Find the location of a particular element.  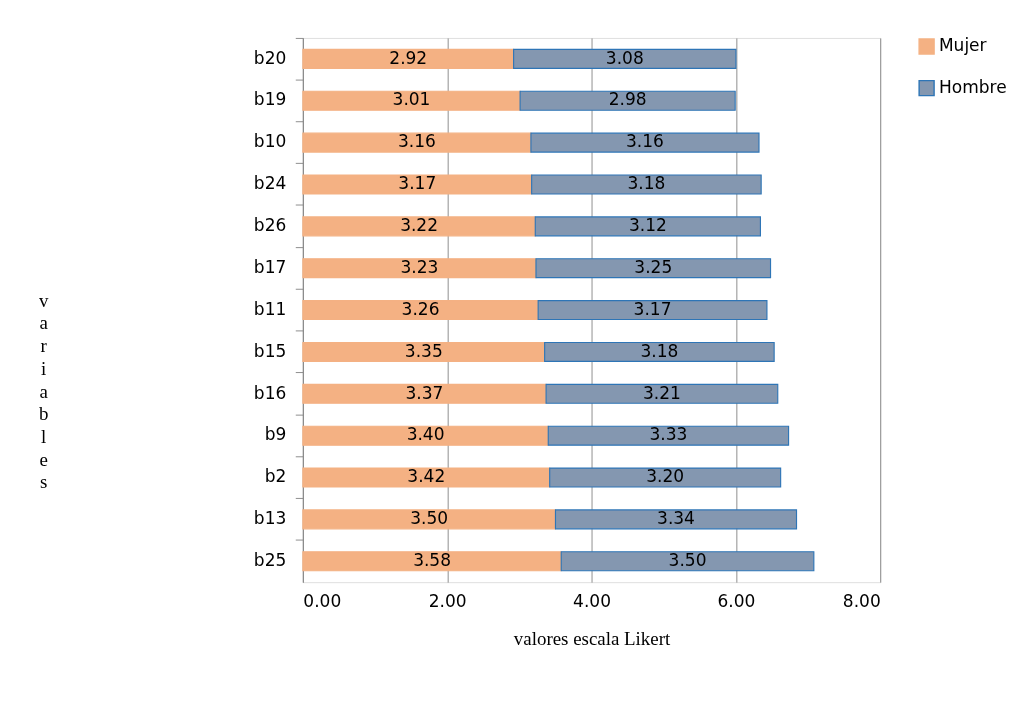

y-tick-label: b15 is located at coordinates (270, 350).